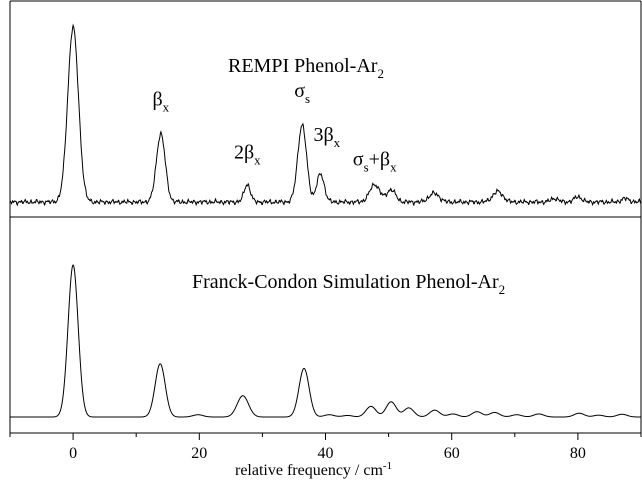 The width and height of the screenshot is (642, 482). Describe the element at coordinates (578, 453) in the screenshot. I see `x-tick-label-80: 80` at that location.